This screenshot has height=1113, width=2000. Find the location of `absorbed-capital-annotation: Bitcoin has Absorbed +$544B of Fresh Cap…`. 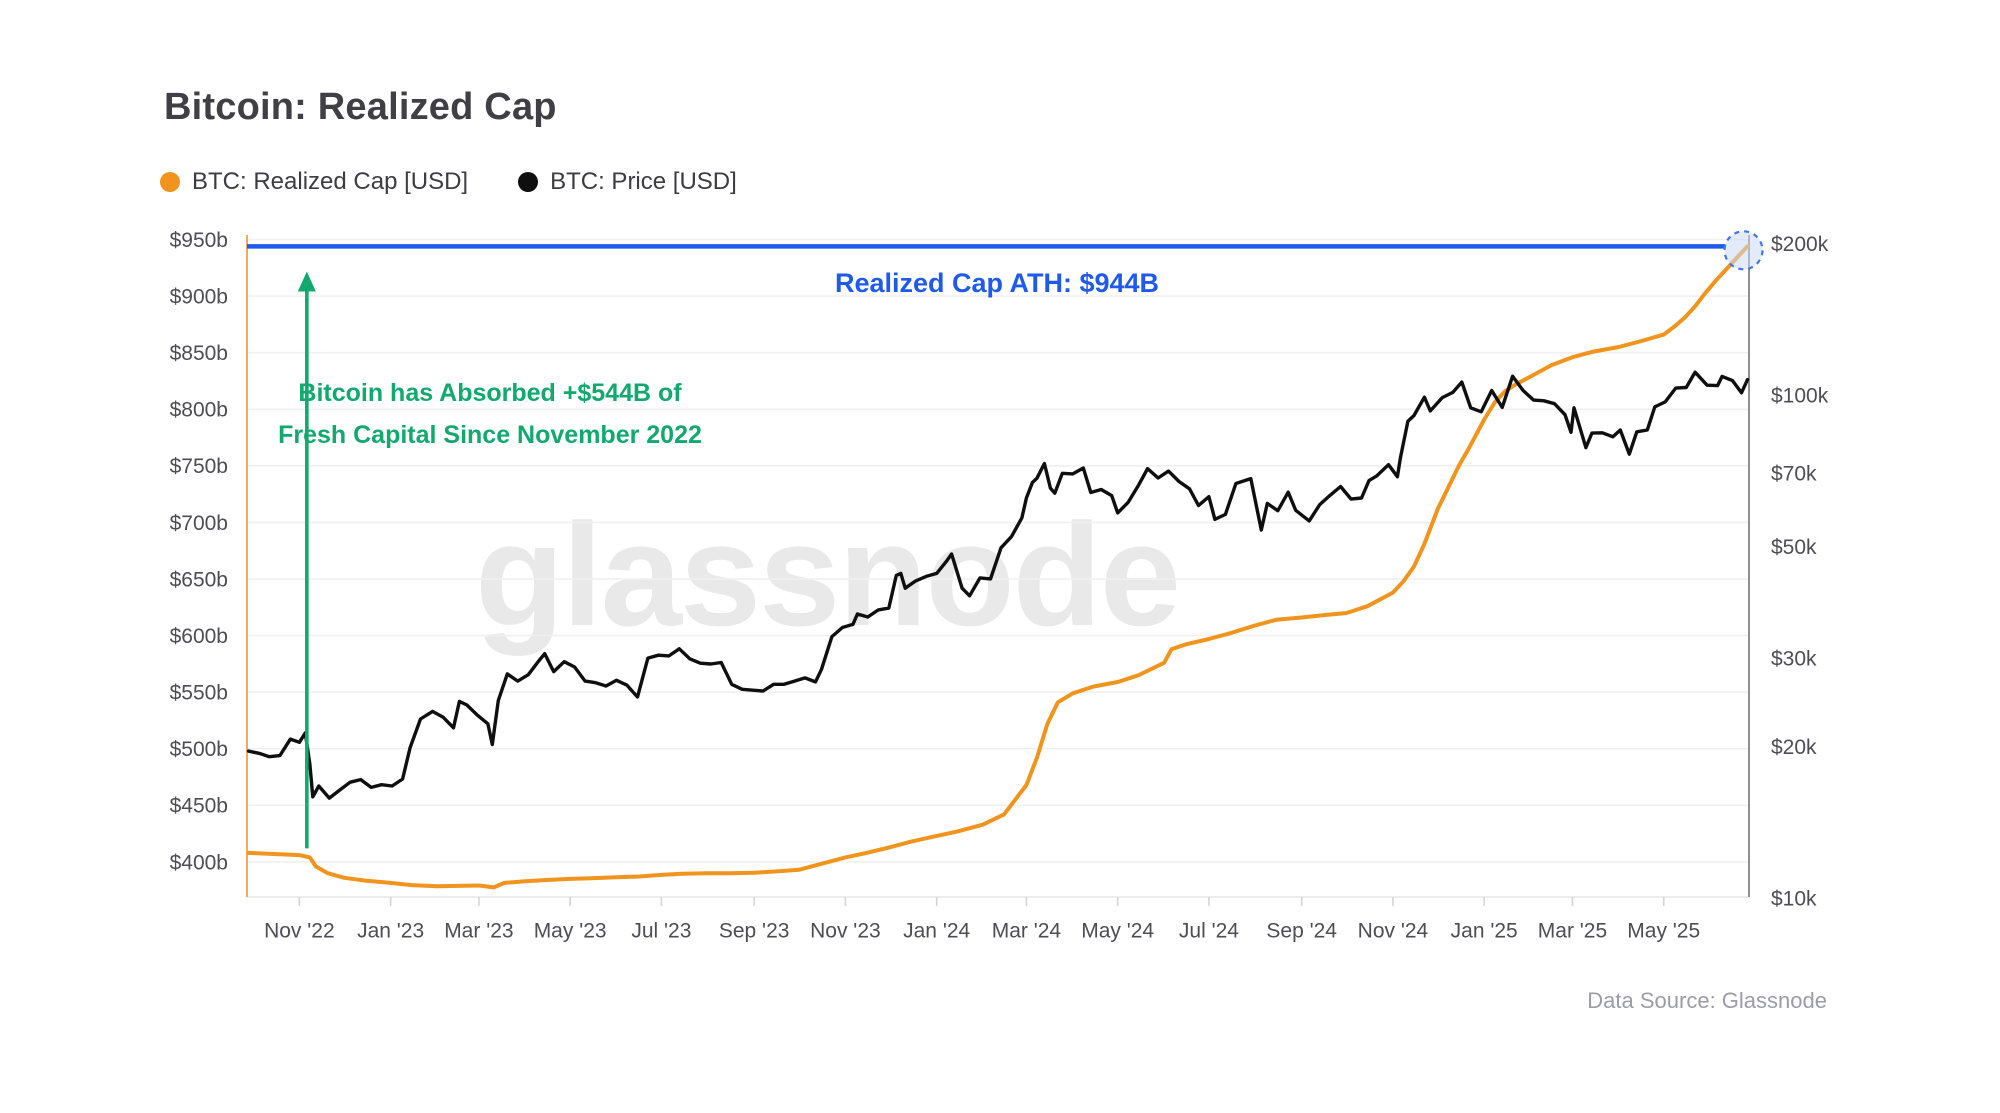

absorbed-capital-annotation: Bitcoin has Absorbed +$544B of Fresh Cap… is located at coordinates (490, 414).